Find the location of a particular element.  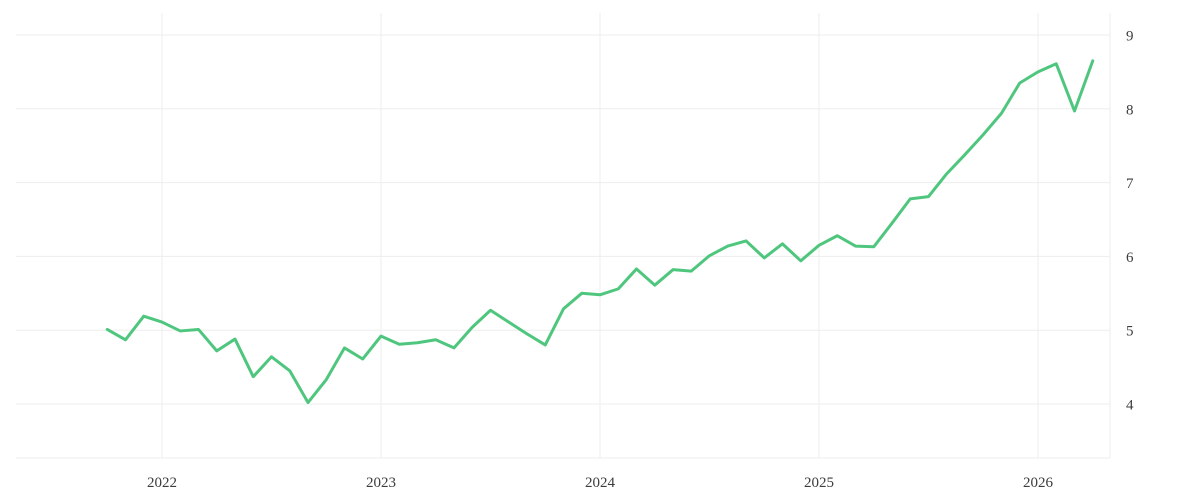

x-tick-label: 2024 is located at coordinates (600, 483).